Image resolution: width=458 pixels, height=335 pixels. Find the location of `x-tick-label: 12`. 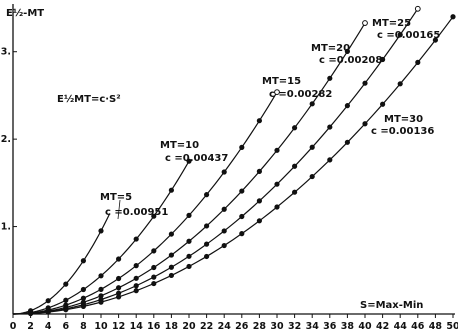

x-tick-label: 12 is located at coordinates (118, 326).